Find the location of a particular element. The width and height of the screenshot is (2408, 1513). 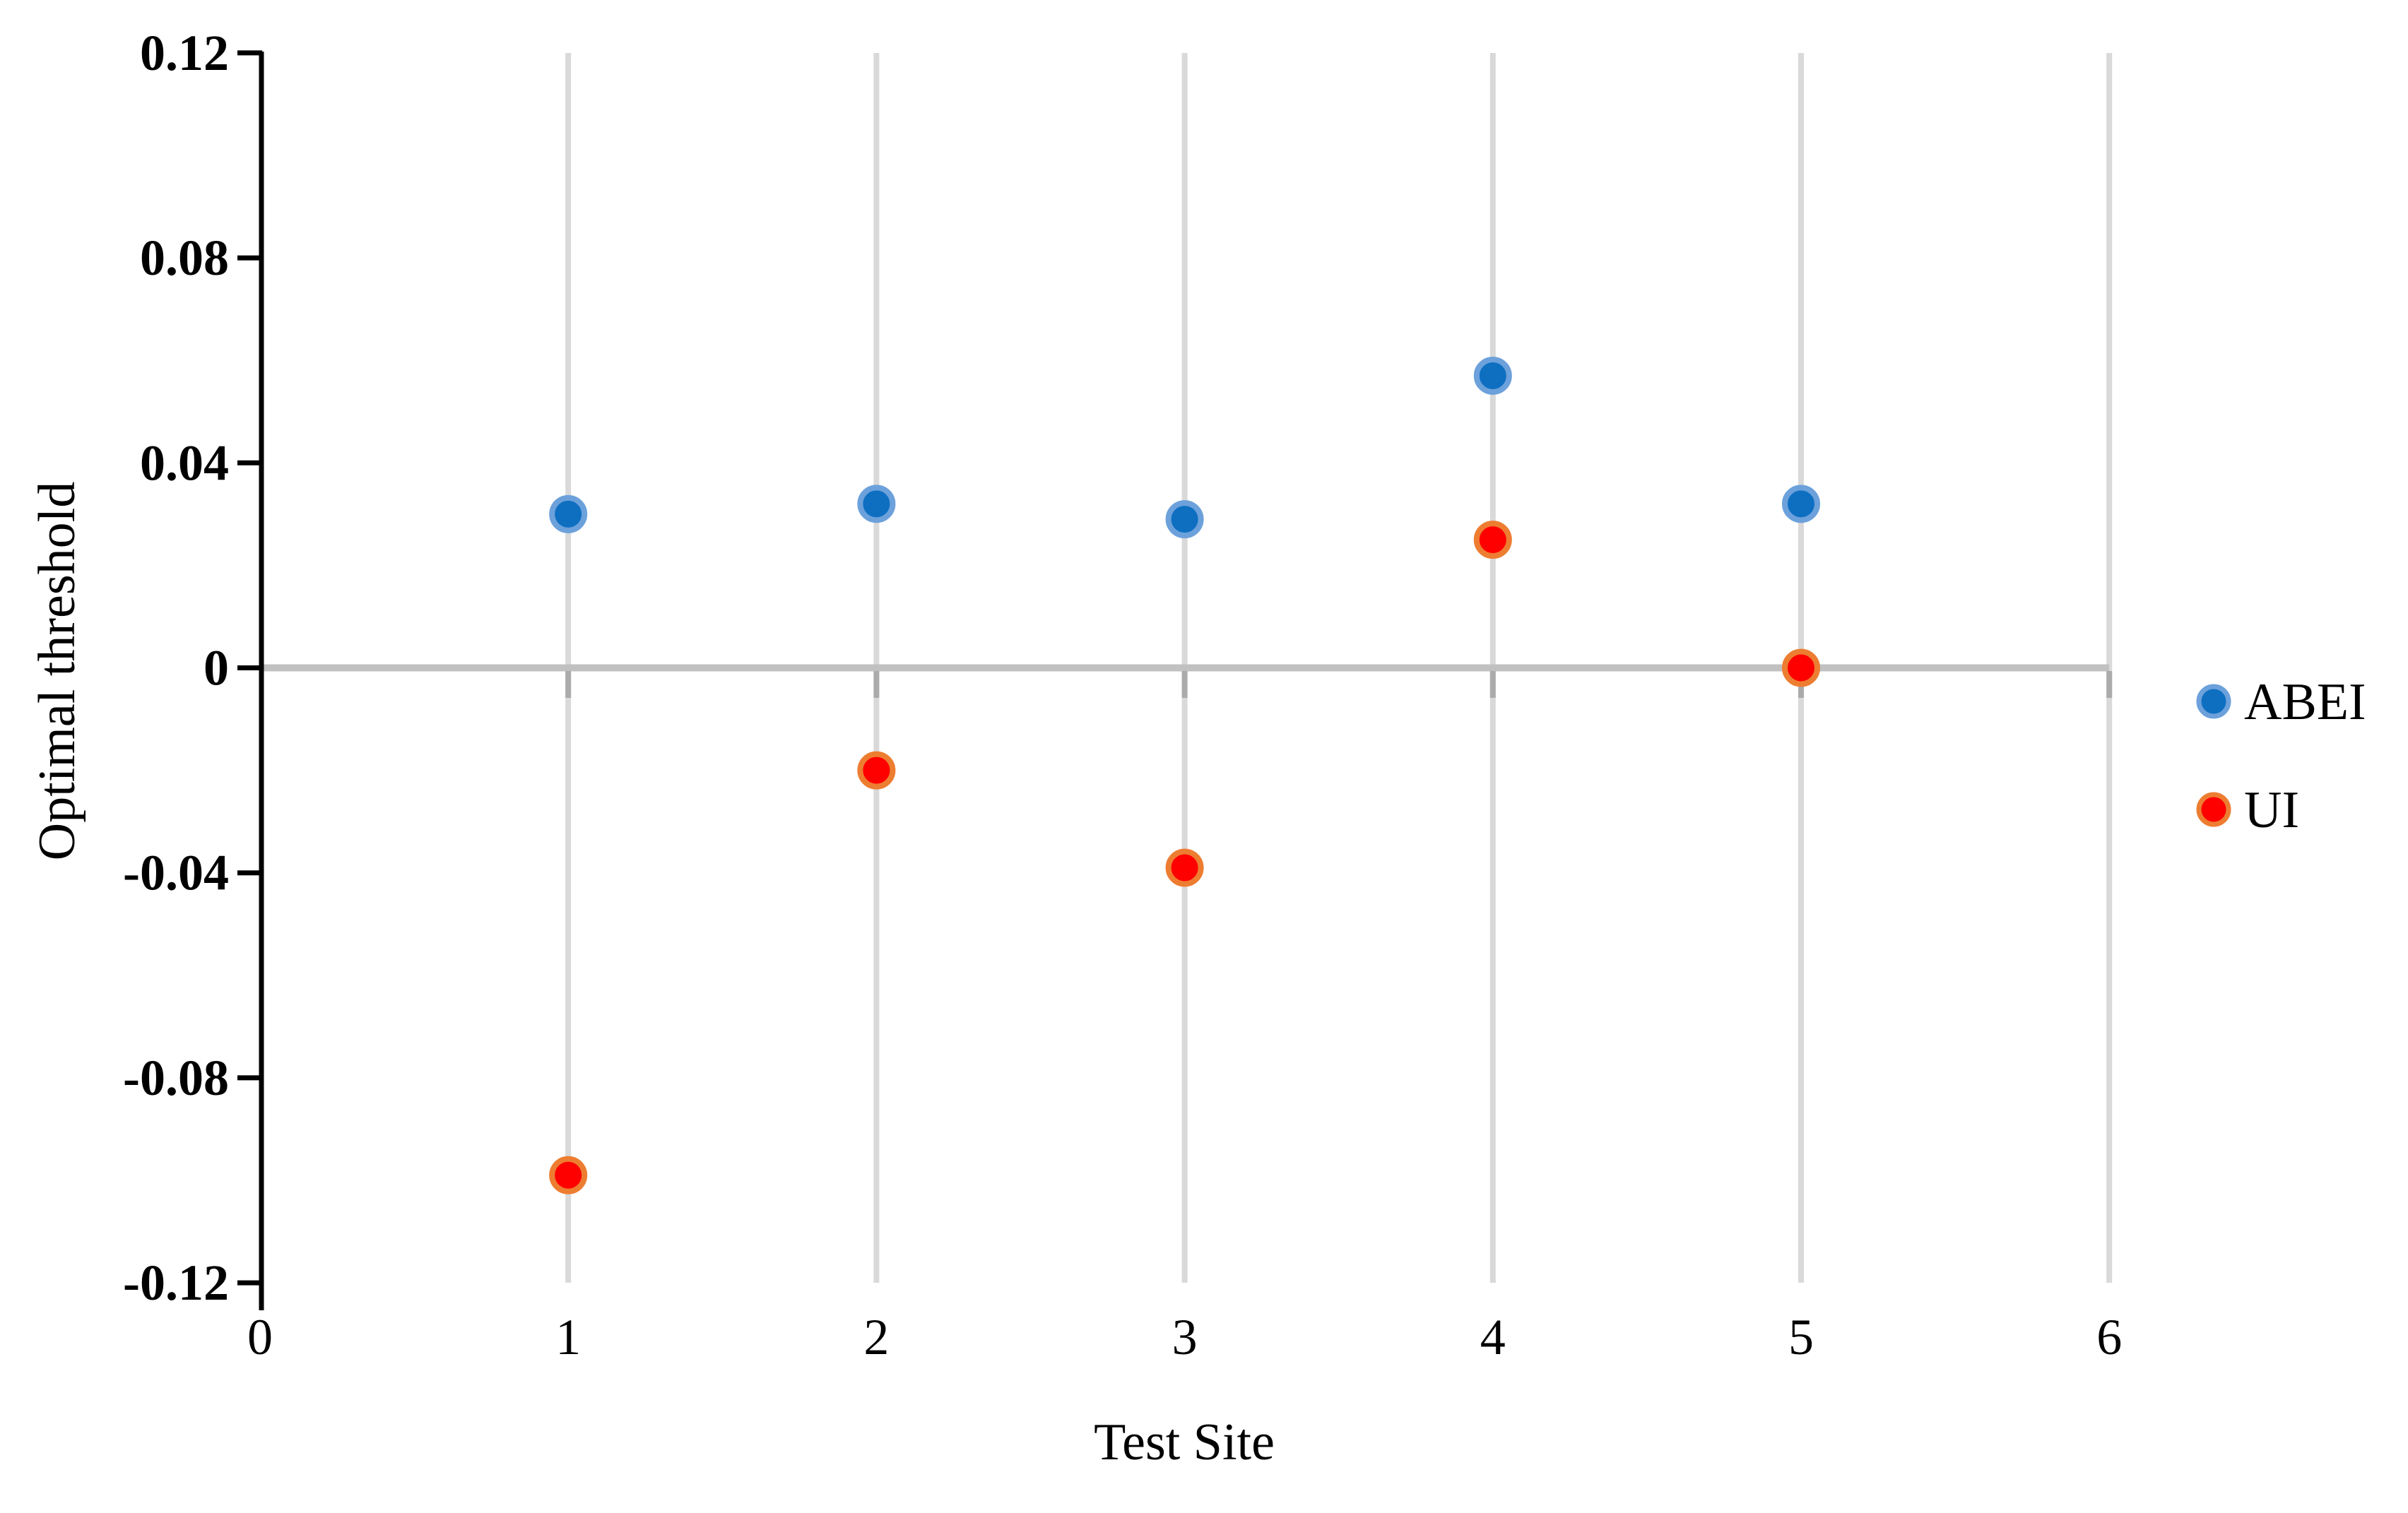

x-tick-label: 0 is located at coordinates (260, 1337).